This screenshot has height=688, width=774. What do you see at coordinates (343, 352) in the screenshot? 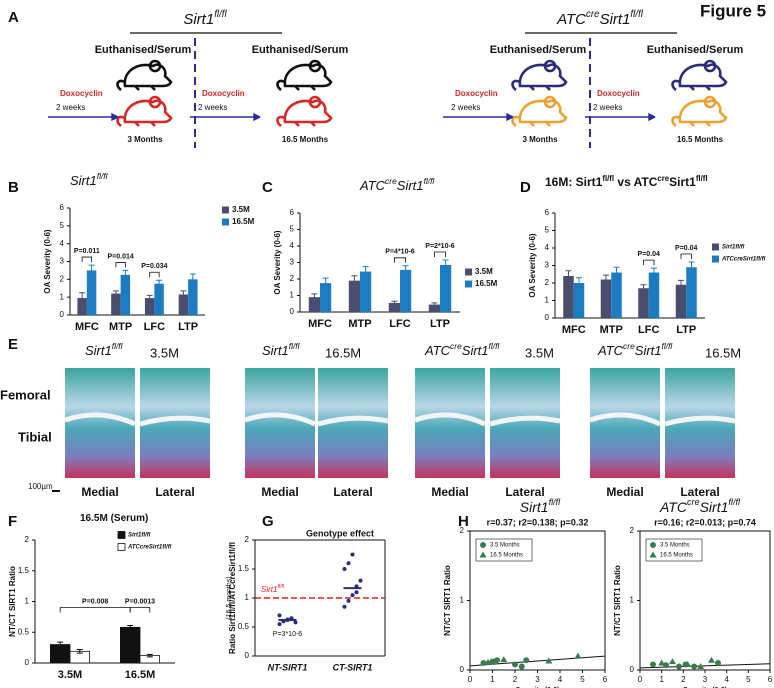
I see `age-label: 16.5M` at bounding box center [343, 352].